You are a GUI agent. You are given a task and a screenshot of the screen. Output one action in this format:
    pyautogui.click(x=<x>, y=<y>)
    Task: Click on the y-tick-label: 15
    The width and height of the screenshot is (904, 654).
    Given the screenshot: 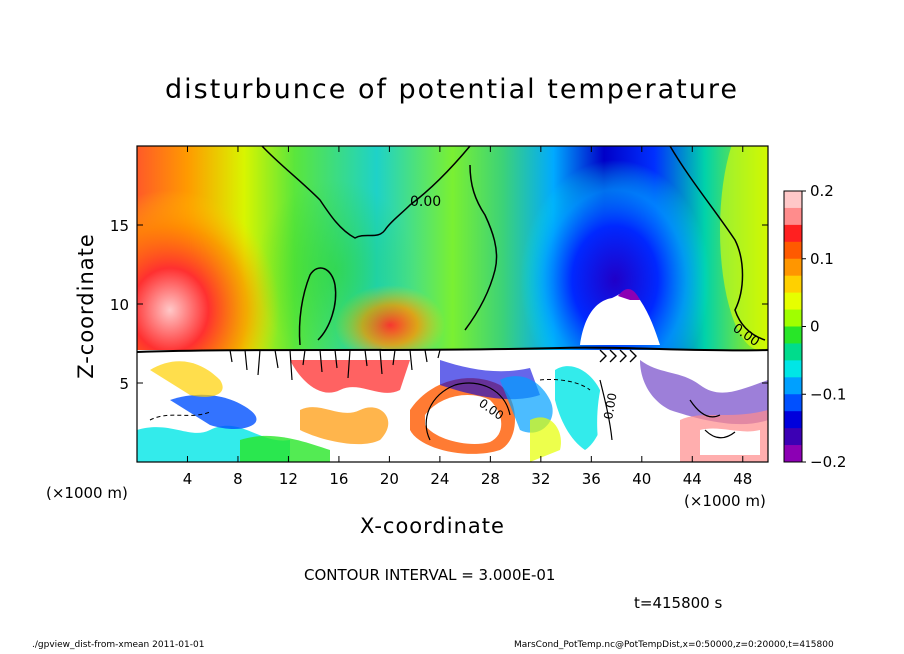 What is the action you would take?
    pyautogui.click(x=119, y=226)
    